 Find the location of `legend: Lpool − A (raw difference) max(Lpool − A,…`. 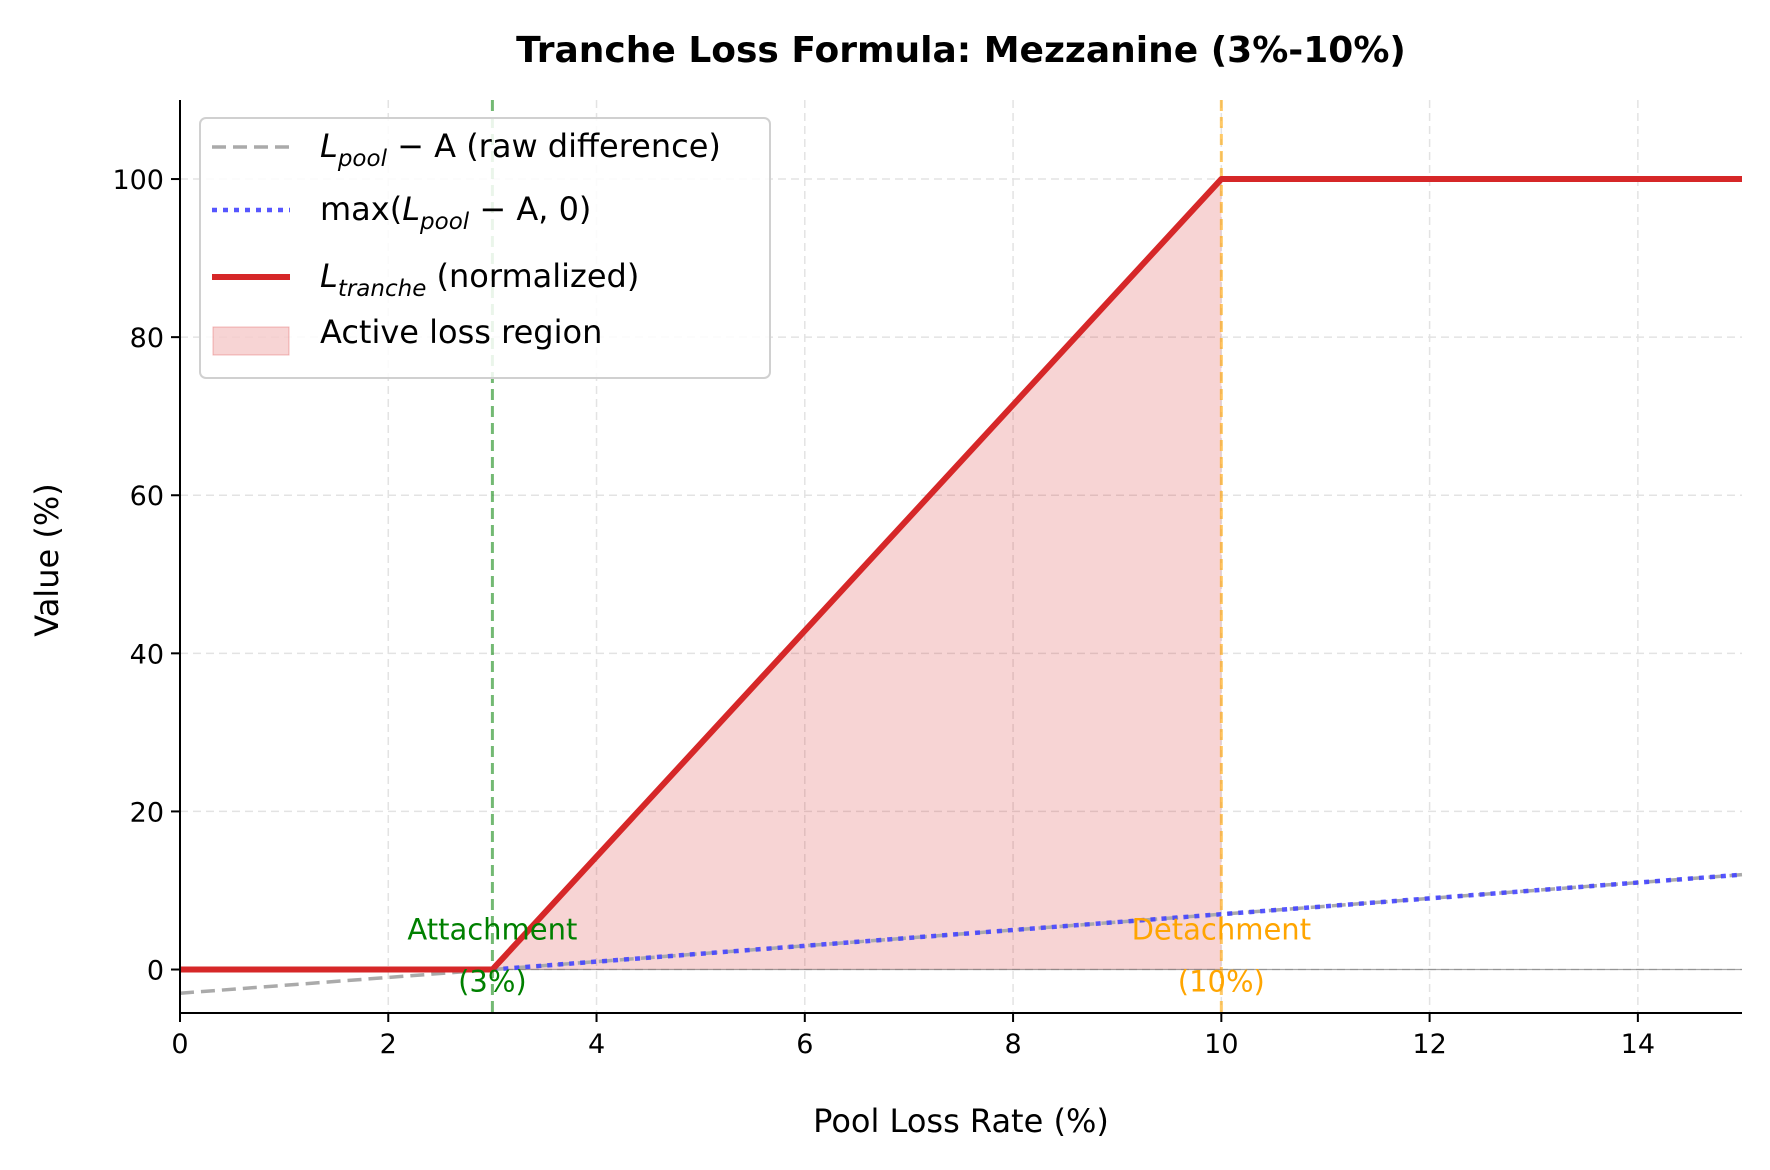

legend: Lpool − A (raw difference) max(Lpool − A,… is located at coordinates (485, 248).